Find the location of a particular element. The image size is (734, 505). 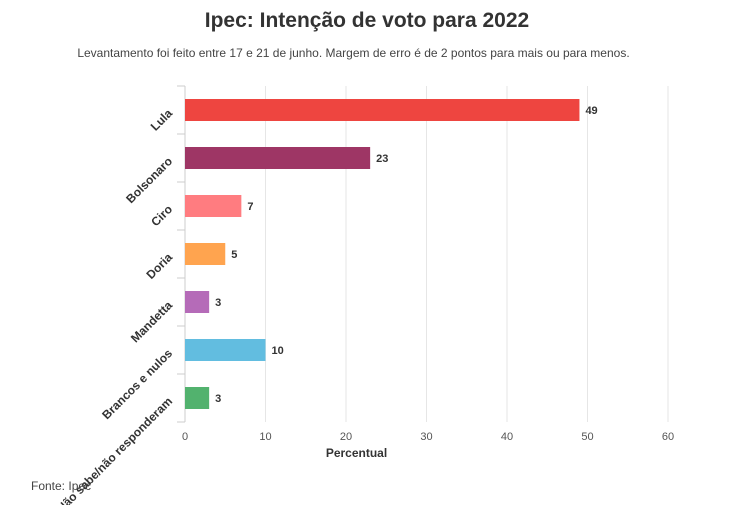

category-label: Bolsonaro is located at coordinates (149, 180).